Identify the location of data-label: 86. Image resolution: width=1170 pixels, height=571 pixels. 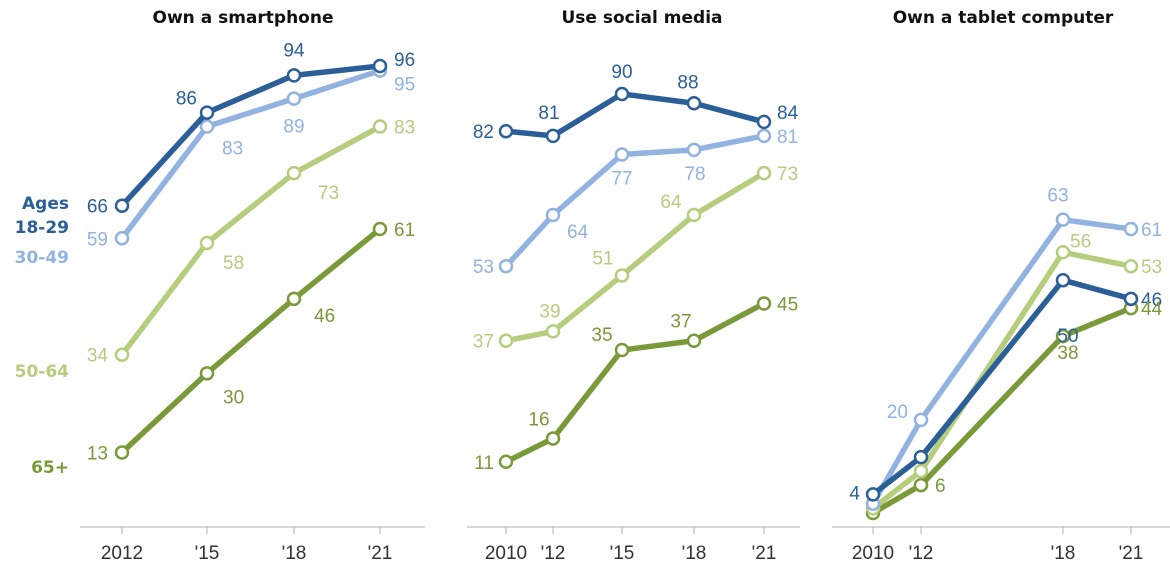
(186, 99).